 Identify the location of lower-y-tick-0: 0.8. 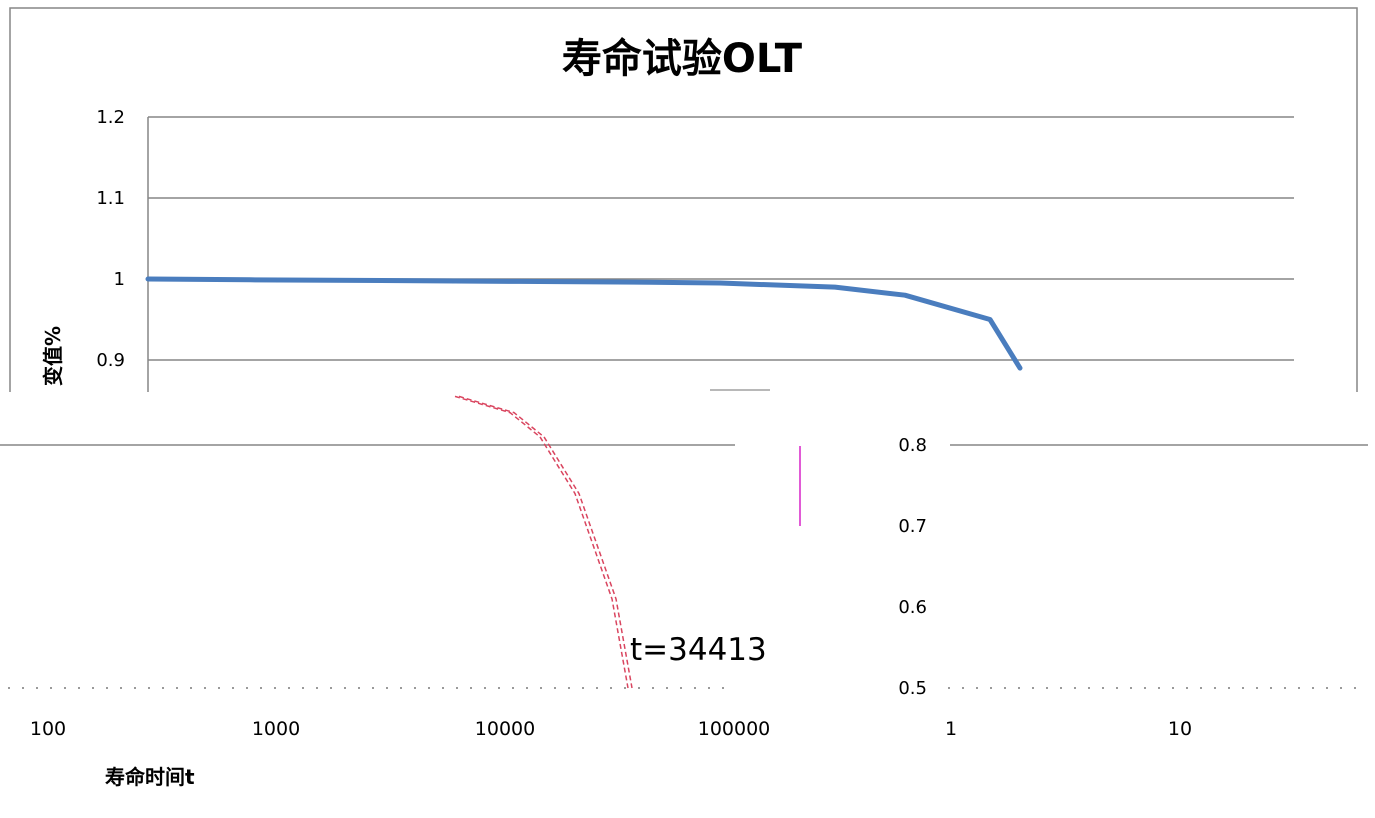
(912, 445).